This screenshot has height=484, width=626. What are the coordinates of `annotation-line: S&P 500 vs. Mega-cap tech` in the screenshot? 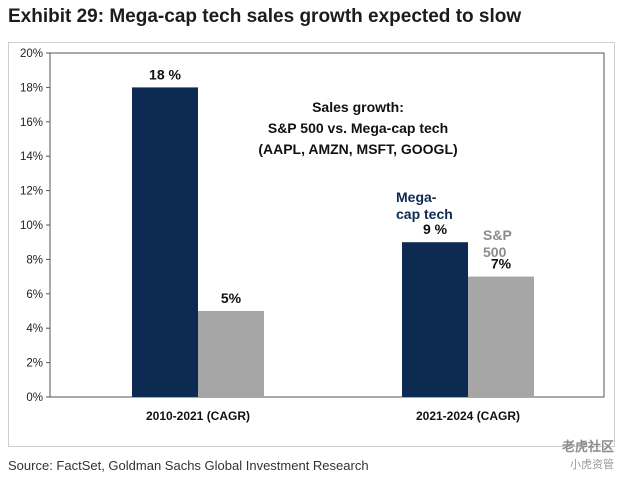 It's located at (358, 128).